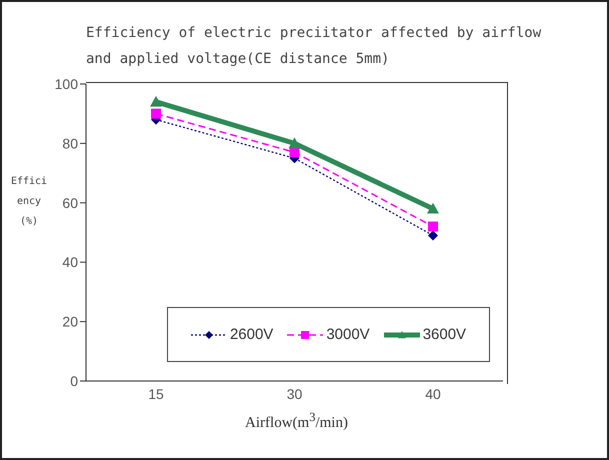 Image resolution: width=609 pixels, height=460 pixels. I want to click on y-tick-label: 100, so click(66, 84).